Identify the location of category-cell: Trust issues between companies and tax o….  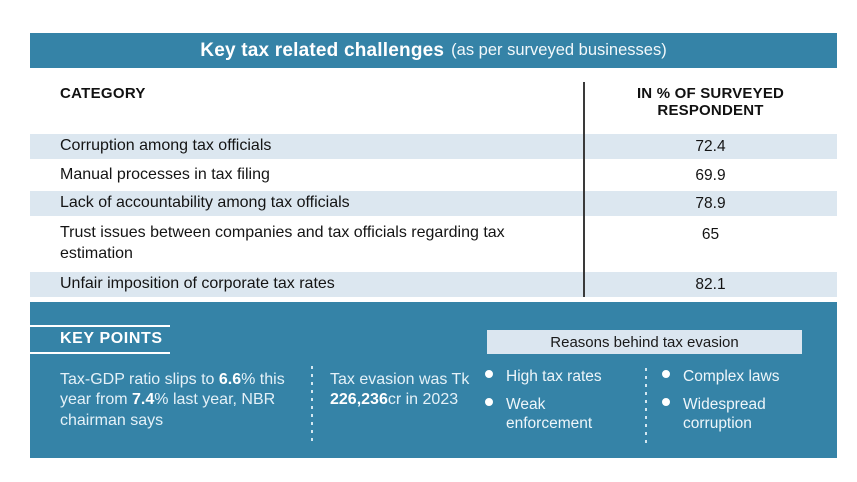
(282, 243).